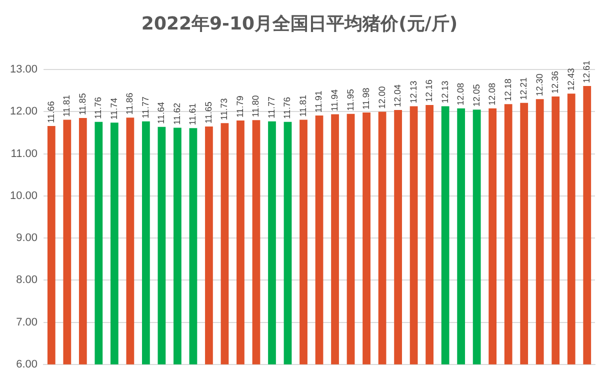 Image resolution: width=607 pixels, height=377 pixels. What do you see at coordinates (129, 103) in the screenshot?
I see `data-label: 11.86` at bounding box center [129, 103].